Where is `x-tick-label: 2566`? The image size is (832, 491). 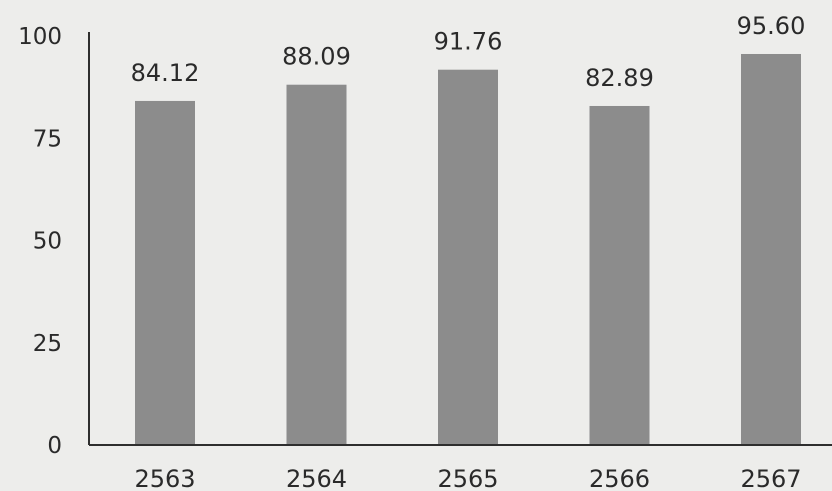
x-tick-label: 2566 is located at coordinates (619, 478).